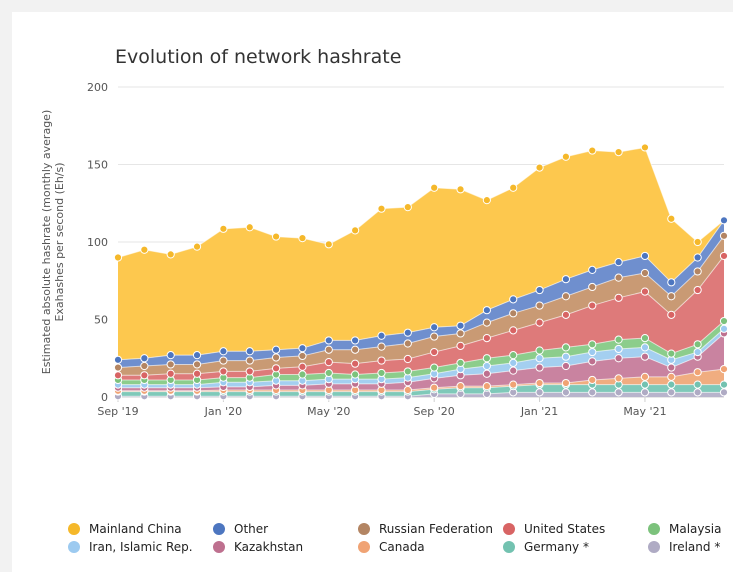  Describe the element at coordinates (285, 547) in the screenshot. I see `legend-item-kazakhstan: Kazakhstan` at that location.